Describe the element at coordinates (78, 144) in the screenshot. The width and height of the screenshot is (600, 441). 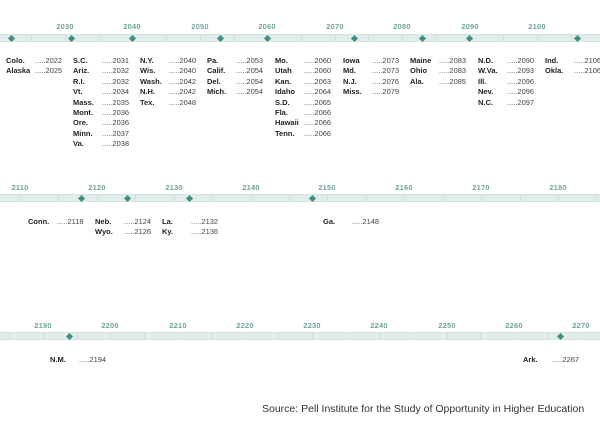
I see `state-name: Va.` at that location.